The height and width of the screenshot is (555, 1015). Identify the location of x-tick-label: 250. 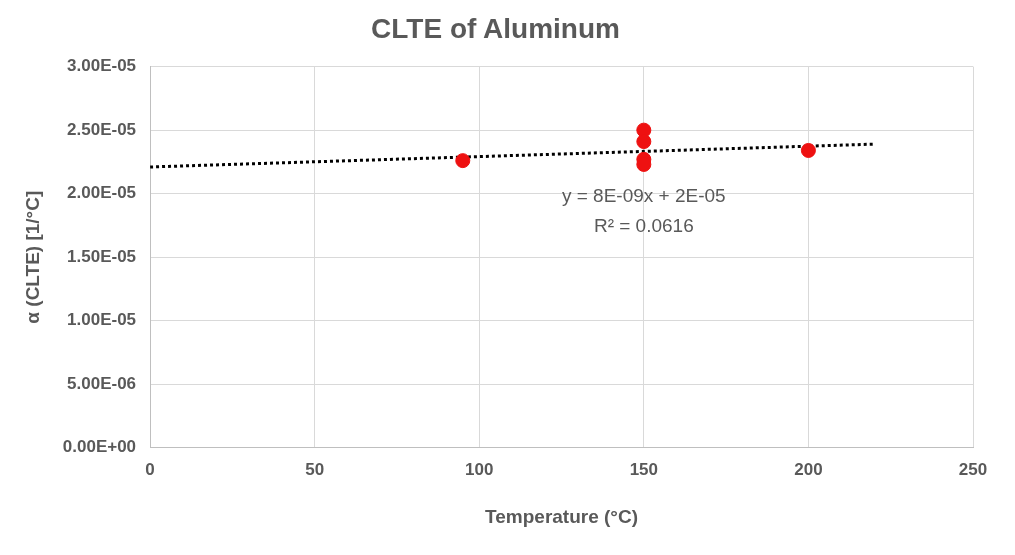
(973, 469).